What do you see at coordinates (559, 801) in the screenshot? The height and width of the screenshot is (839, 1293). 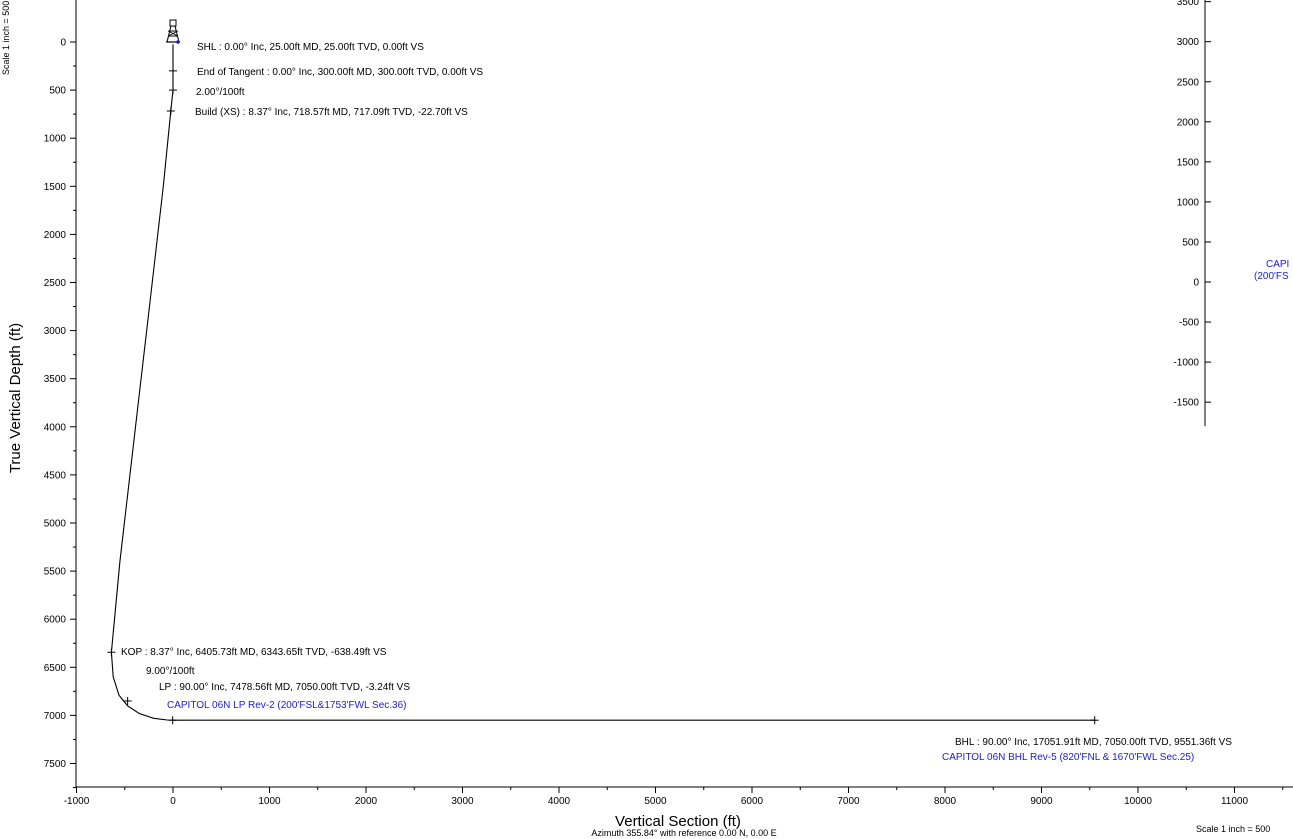 I see `x-tick-label: 4000` at bounding box center [559, 801].